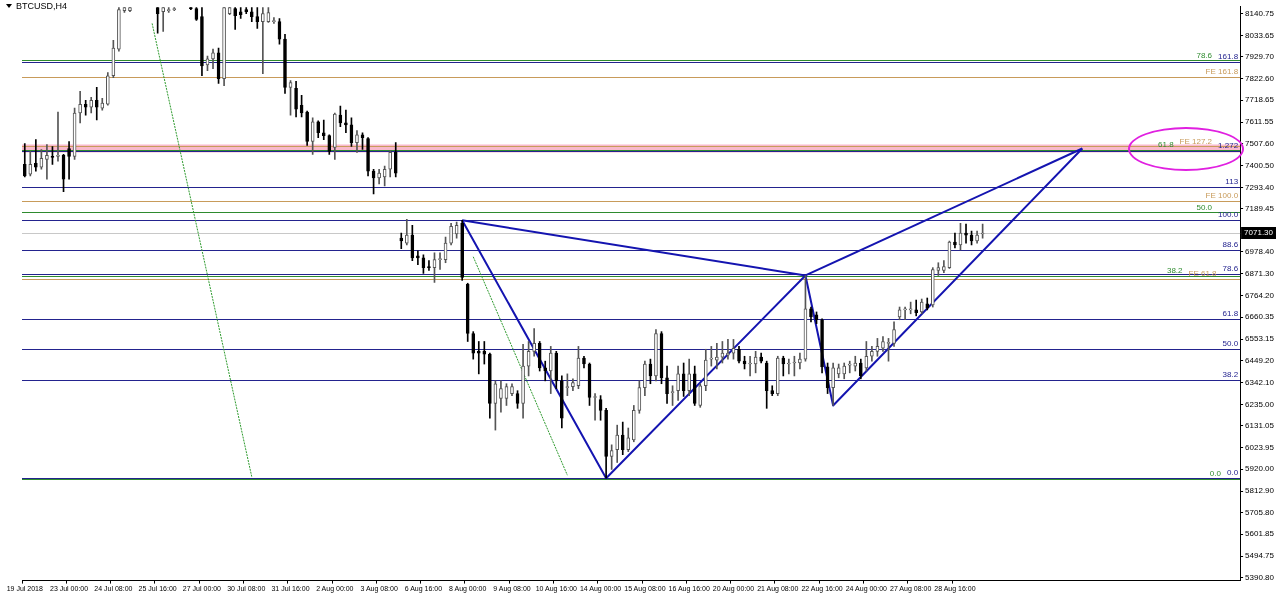  Describe the element at coordinates (1260, 513) in the screenshot. I see `y-tick-label: 5705.80` at that location.